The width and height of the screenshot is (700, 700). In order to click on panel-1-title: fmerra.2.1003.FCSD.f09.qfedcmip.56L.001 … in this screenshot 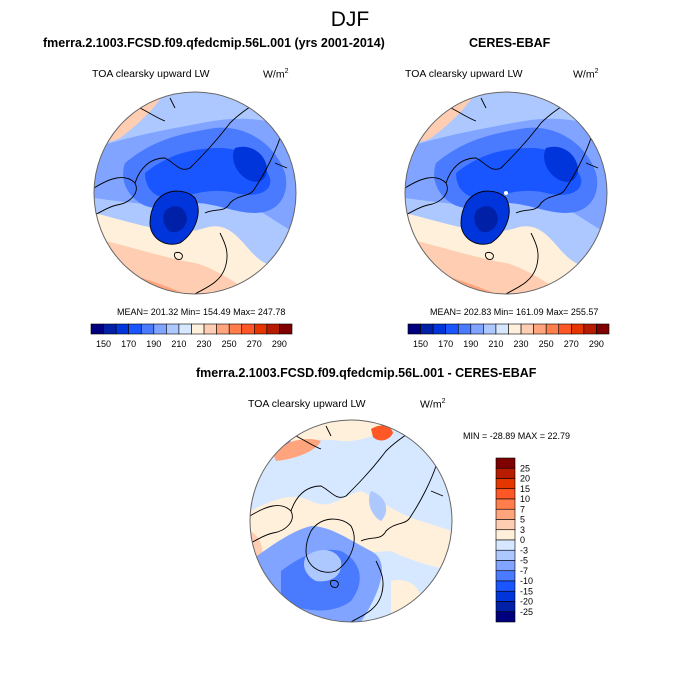, I will do `click(214, 43)`.